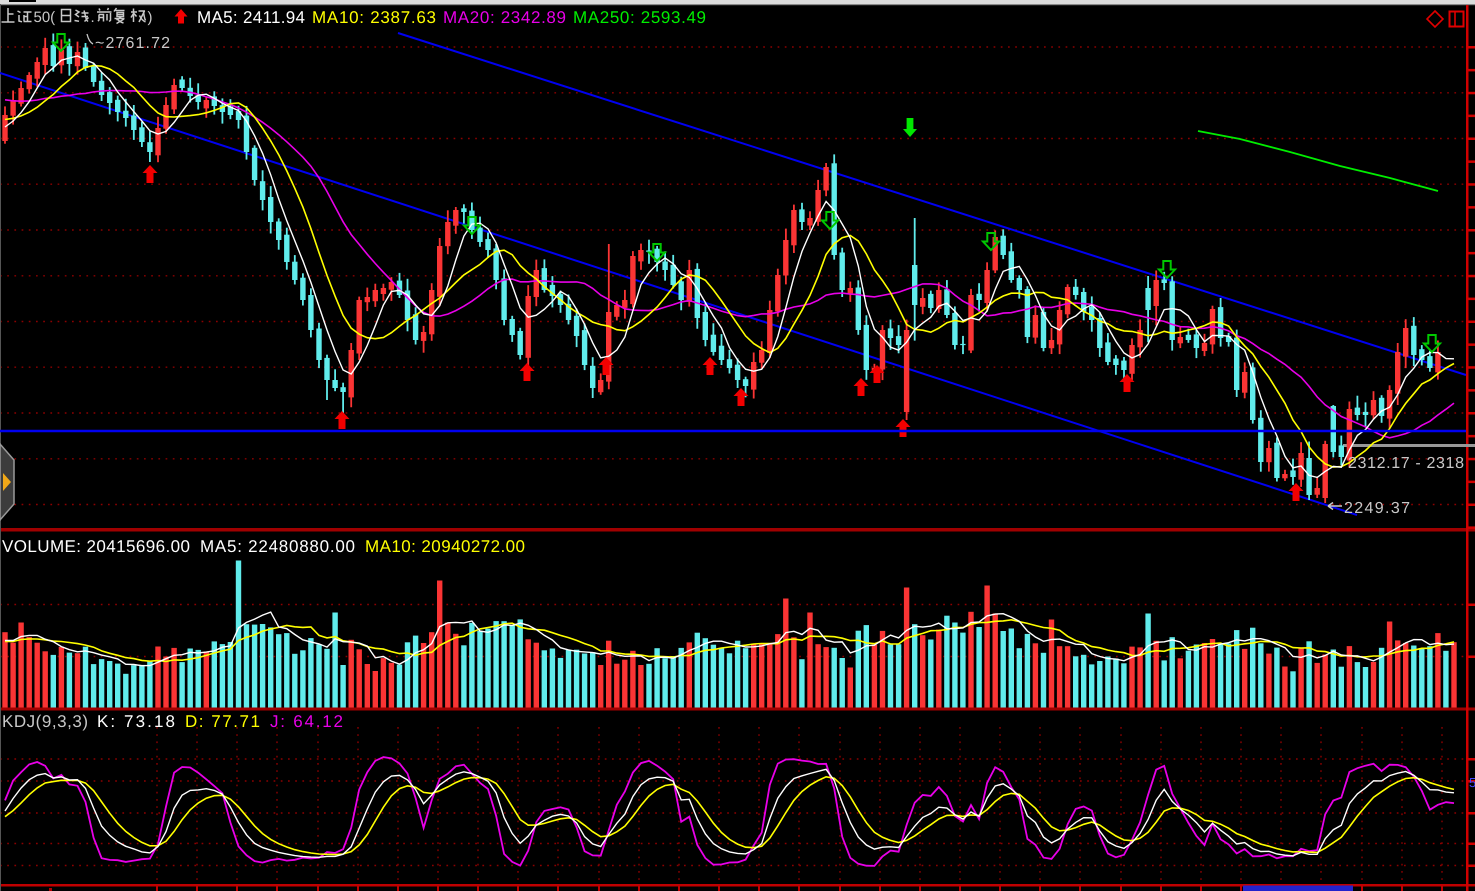  I want to click on svg-text: VOLUME: 20415696.00, so click(96, 546).